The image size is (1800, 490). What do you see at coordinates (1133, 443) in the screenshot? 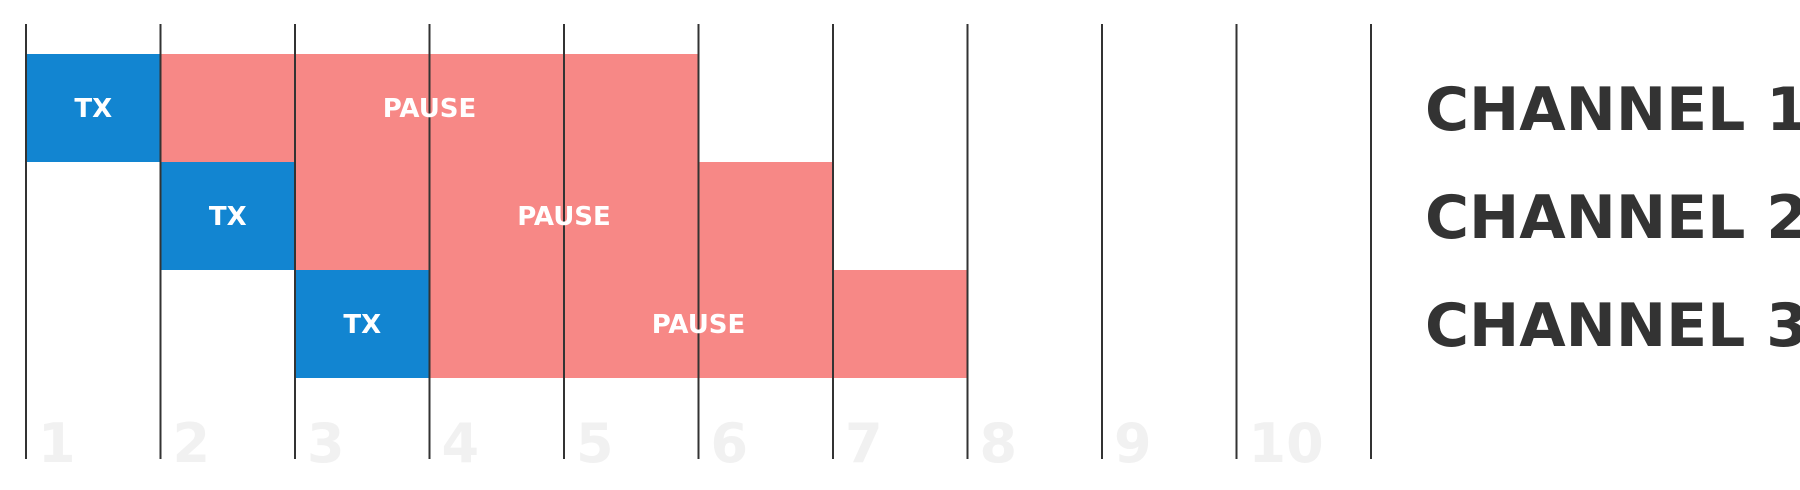
I see `slot-number: 9` at bounding box center [1133, 443].